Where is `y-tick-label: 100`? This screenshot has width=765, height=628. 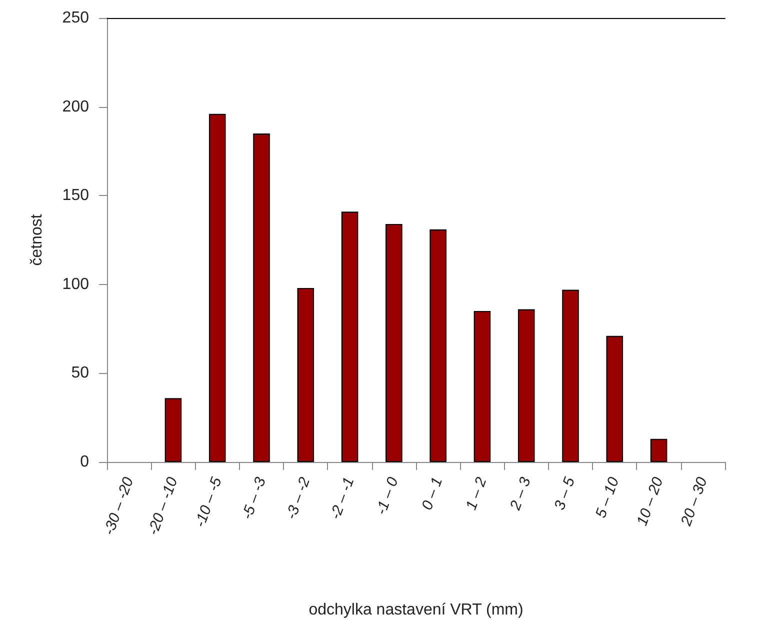
y-tick-label: 100 is located at coordinates (76, 284).